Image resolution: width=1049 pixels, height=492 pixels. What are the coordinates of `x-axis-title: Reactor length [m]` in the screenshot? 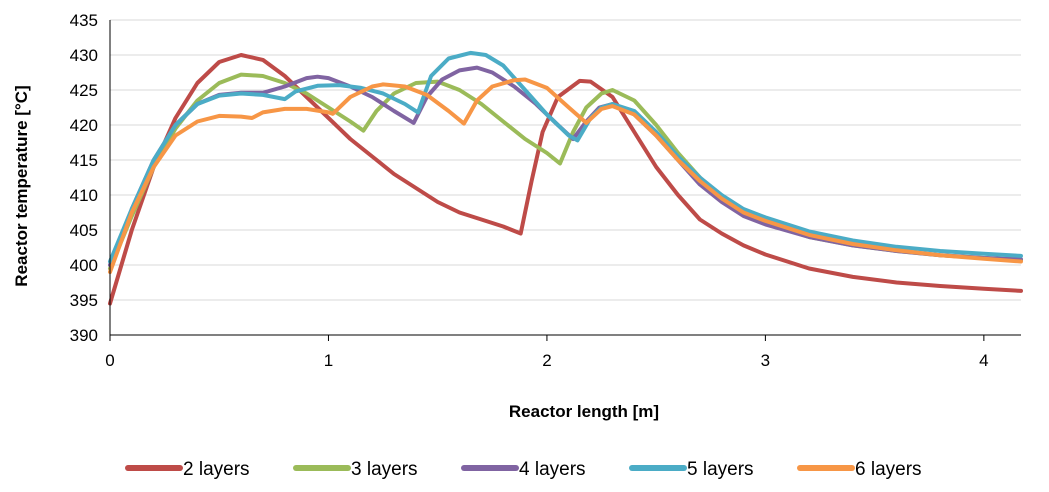 It's located at (584, 411).